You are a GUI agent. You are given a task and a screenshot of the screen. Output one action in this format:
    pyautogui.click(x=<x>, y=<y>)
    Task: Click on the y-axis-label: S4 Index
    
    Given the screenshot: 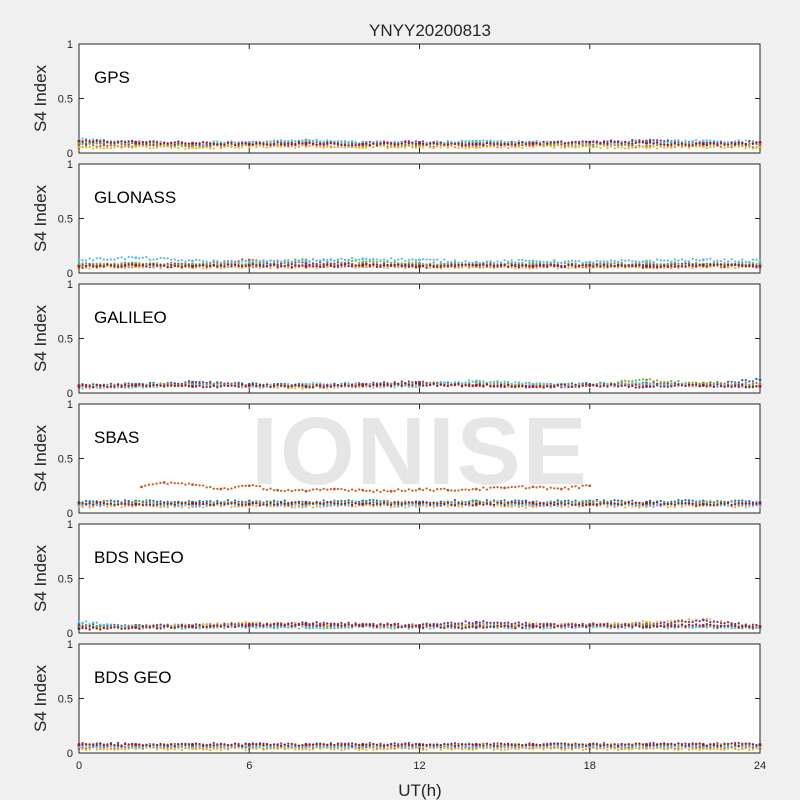 What is the action you would take?
    pyautogui.click(x=40, y=98)
    